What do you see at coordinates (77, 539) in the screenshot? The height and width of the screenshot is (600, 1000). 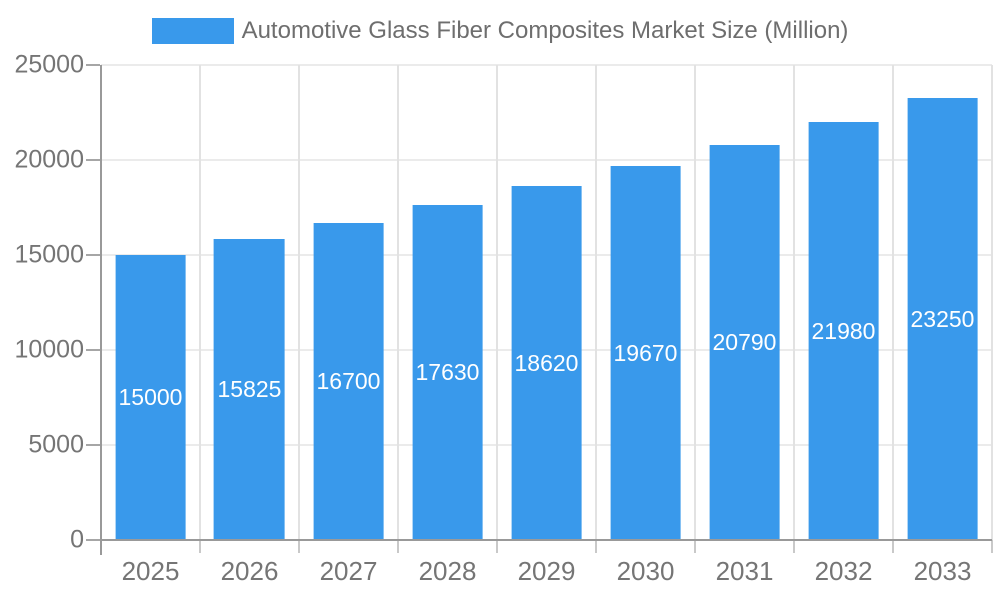 I see `y-tick-label: 0` at bounding box center [77, 539].